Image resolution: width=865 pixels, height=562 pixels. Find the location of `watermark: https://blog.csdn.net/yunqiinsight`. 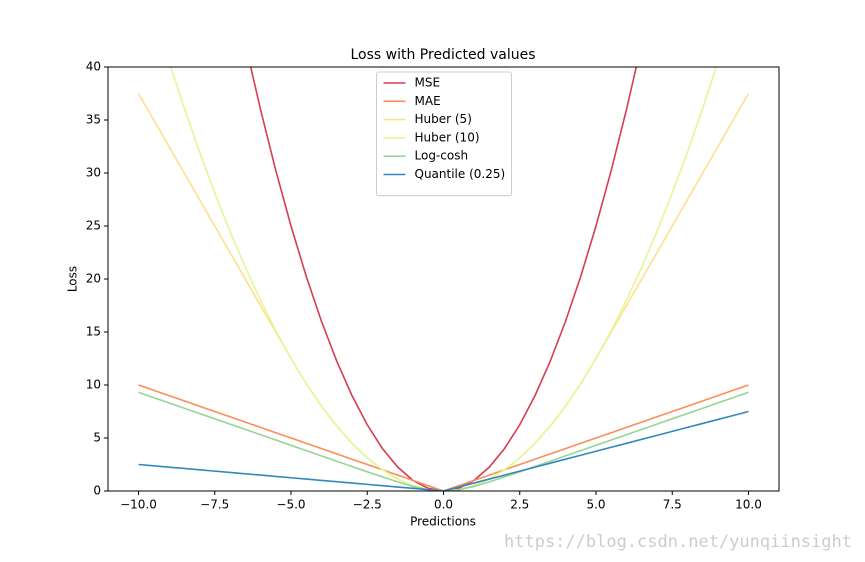

watermark: https://blog.csdn.net/yunqiinsight is located at coordinates (678, 542).